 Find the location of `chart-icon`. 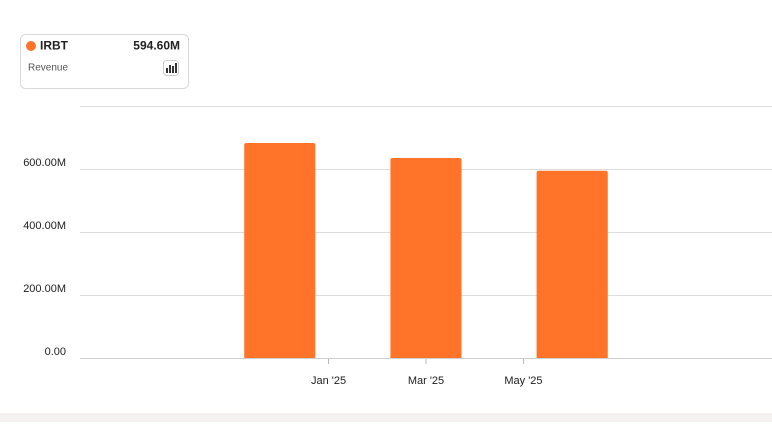

chart-icon is located at coordinates (171, 68).